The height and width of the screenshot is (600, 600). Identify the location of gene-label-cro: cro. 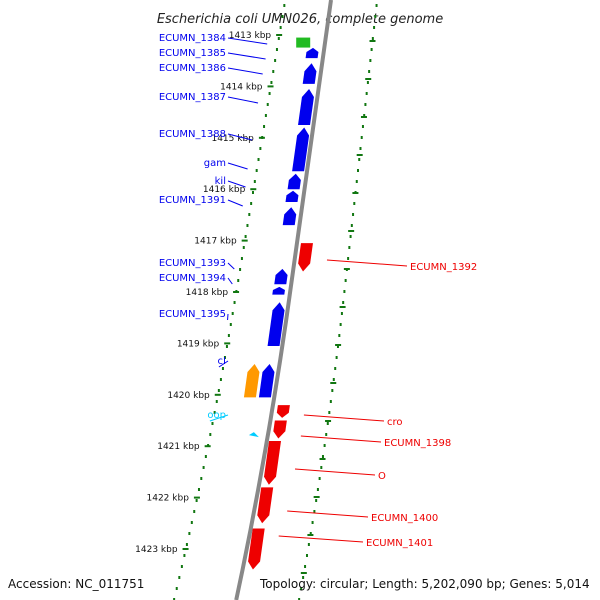
(395, 422).